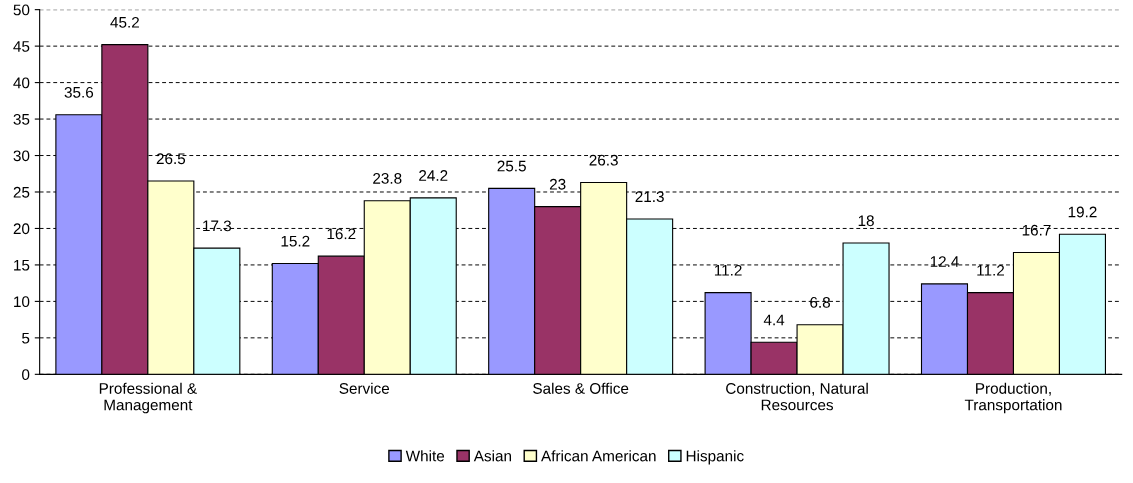  What do you see at coordinates (715, 457) in the screenshot?
I see `legend-label: Hispanic` at bounding box center [715, 457].